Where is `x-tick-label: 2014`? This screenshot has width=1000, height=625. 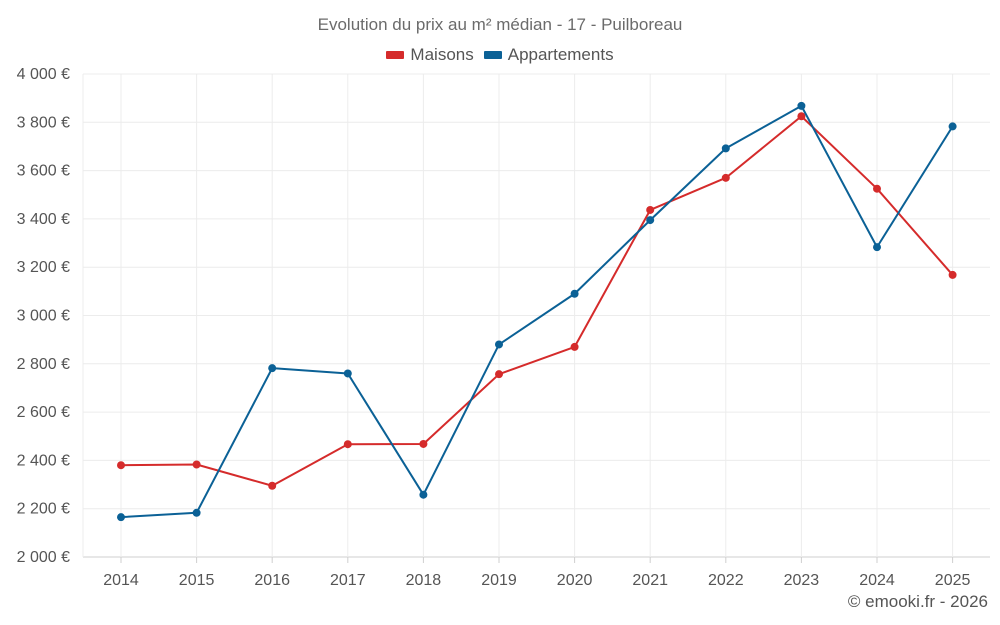
x-tick-label: 2014 is located at coordinates (121, 580).